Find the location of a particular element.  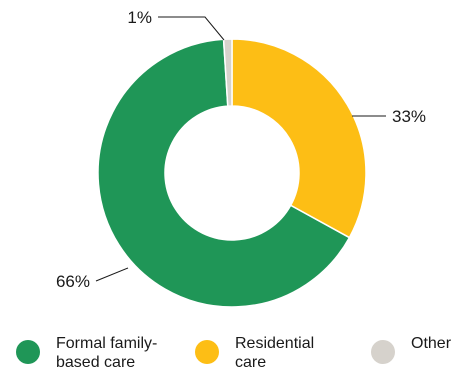

legend-item-other: Other is located at coordinates (411, 349).